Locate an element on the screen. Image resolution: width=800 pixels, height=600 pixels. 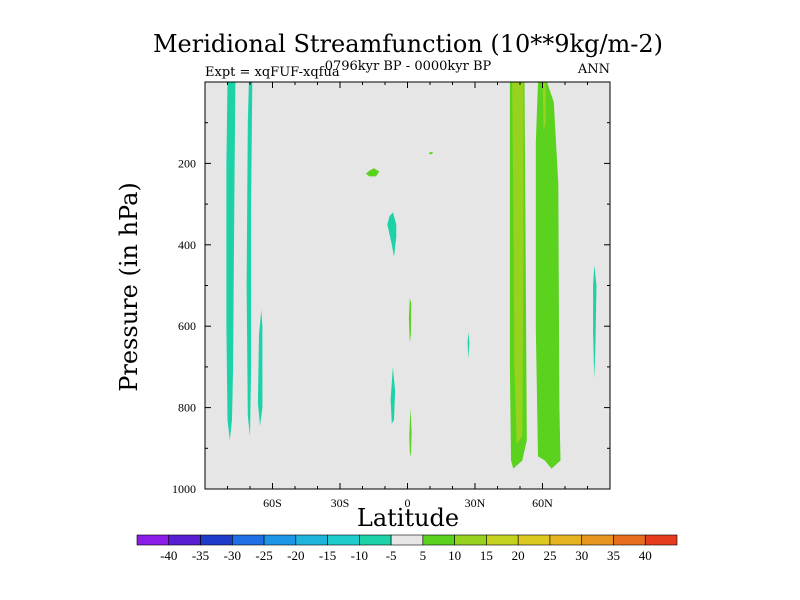
chart-subtitle-left: Expt = xqFUF-xqfua is located at coordinates (272, 72).